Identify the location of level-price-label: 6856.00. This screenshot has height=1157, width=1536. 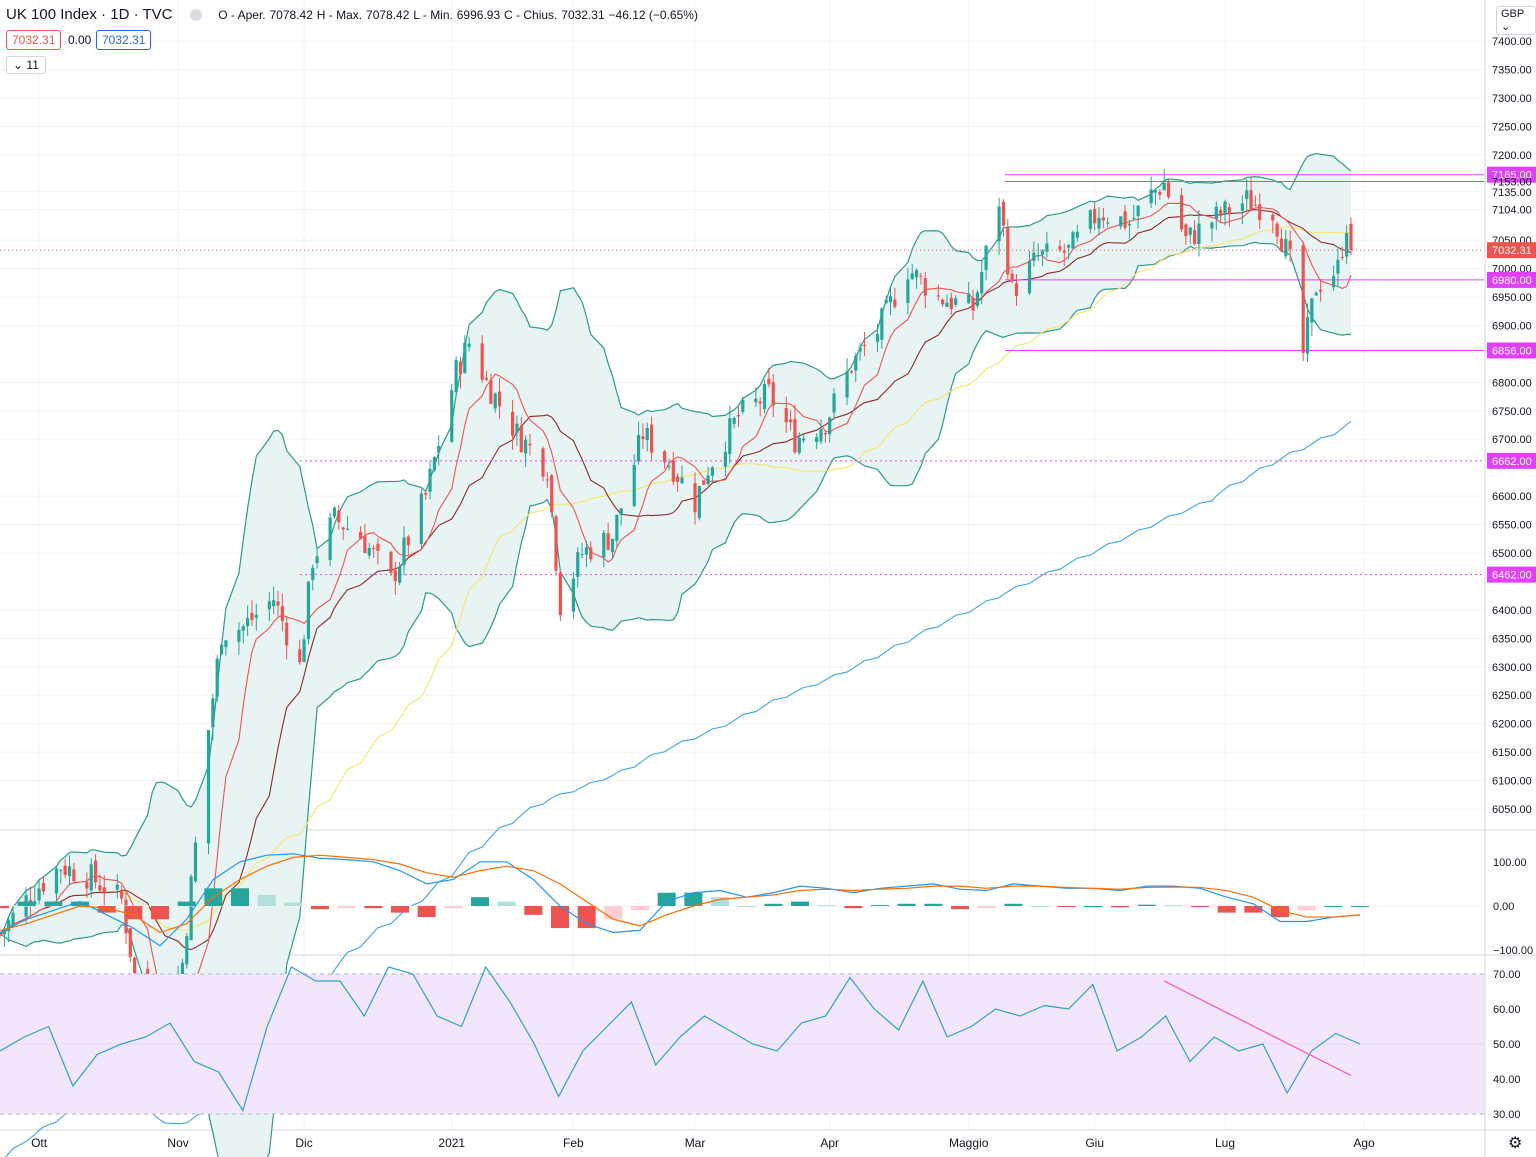
(1512, 351).